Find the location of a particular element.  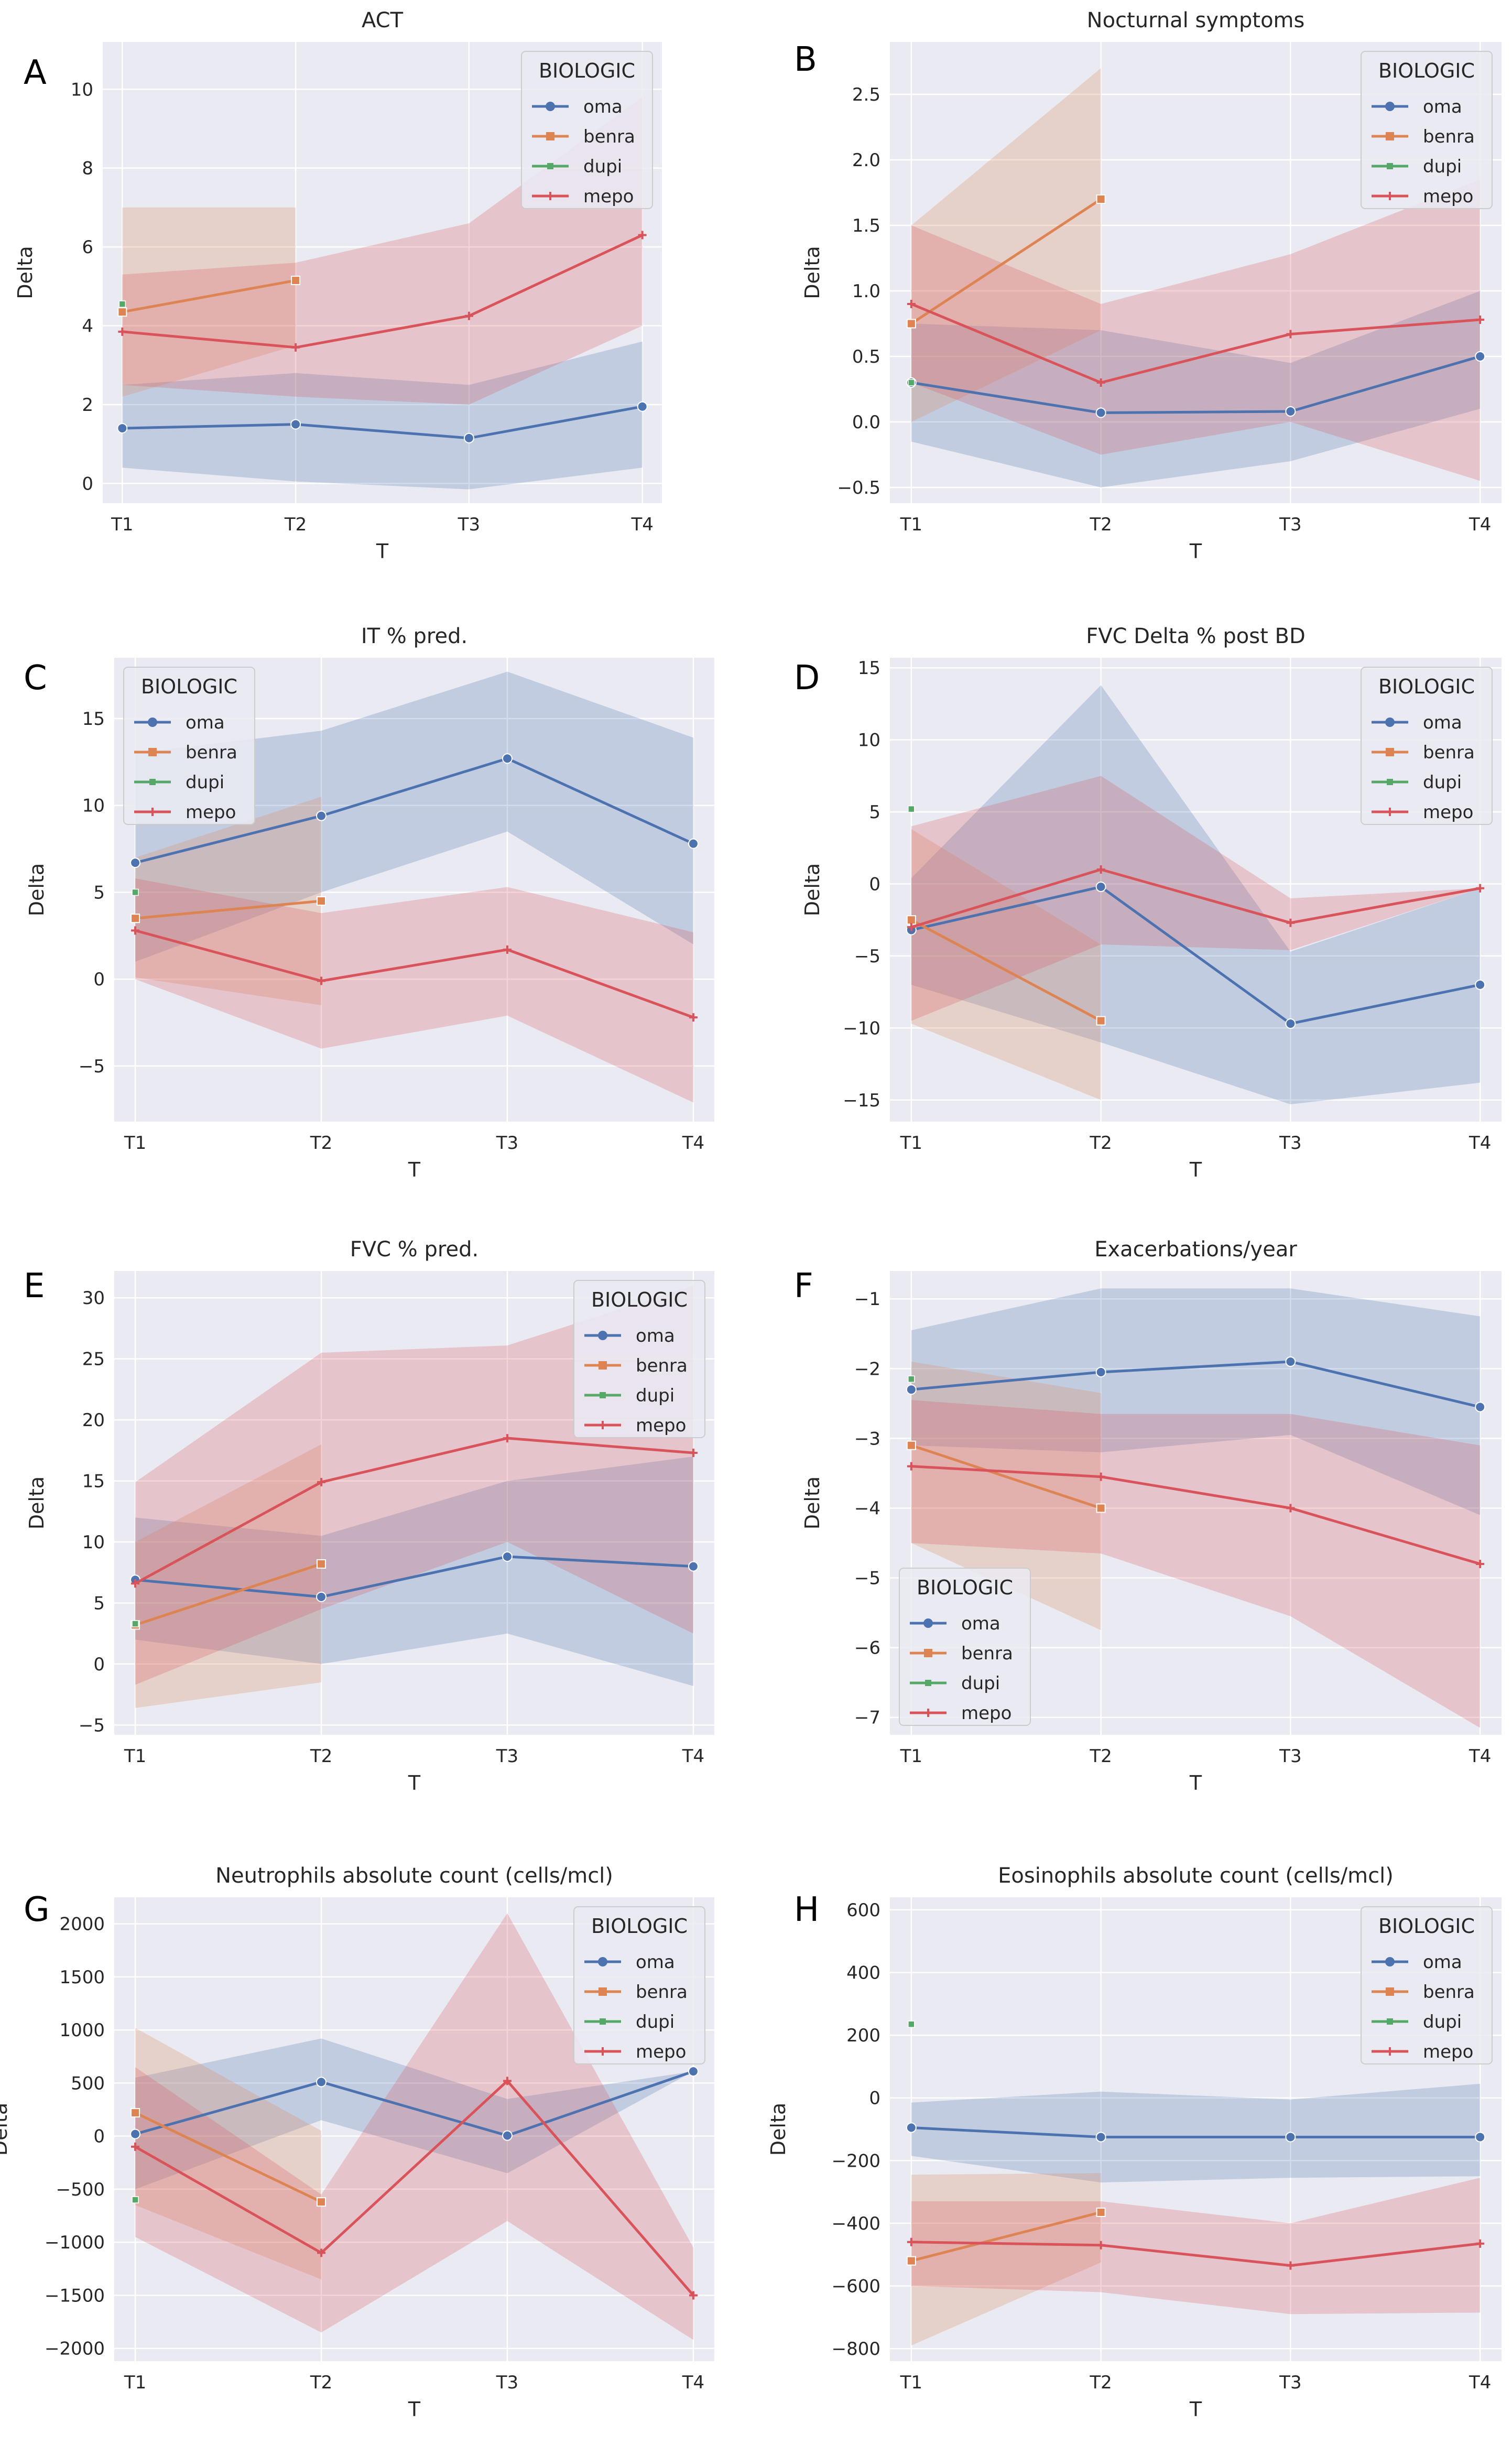

y-tick-label: 30 is located at coordinates (93, 1298).